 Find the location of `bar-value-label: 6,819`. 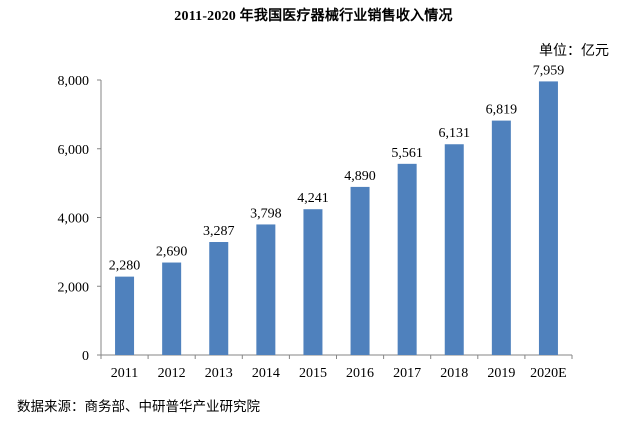

bar-value-label: 6,819 is located at coordinates (502, 110).